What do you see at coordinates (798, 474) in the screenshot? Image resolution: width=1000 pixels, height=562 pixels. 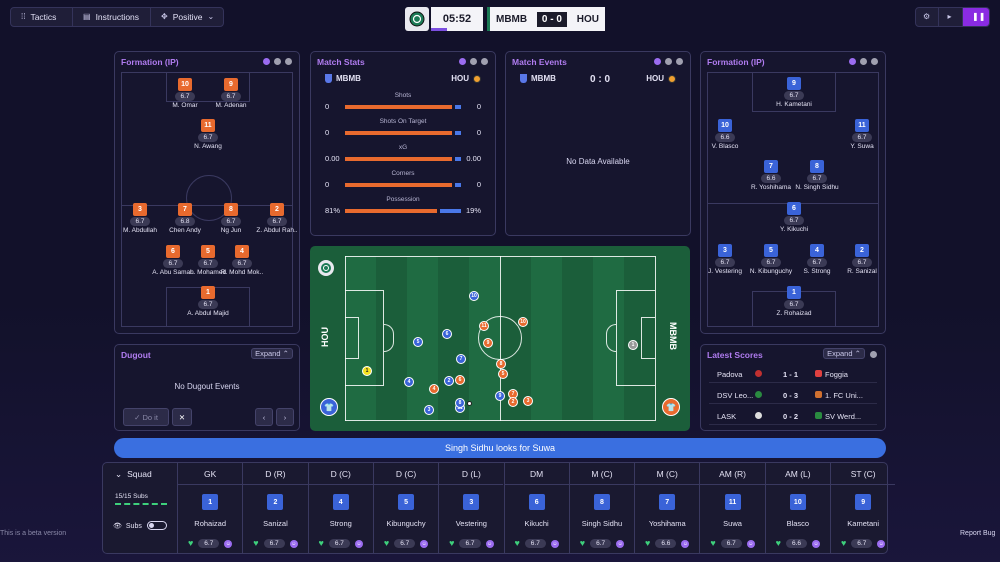 I see `position-label: AM (L)` at bounding box center [798, 474].